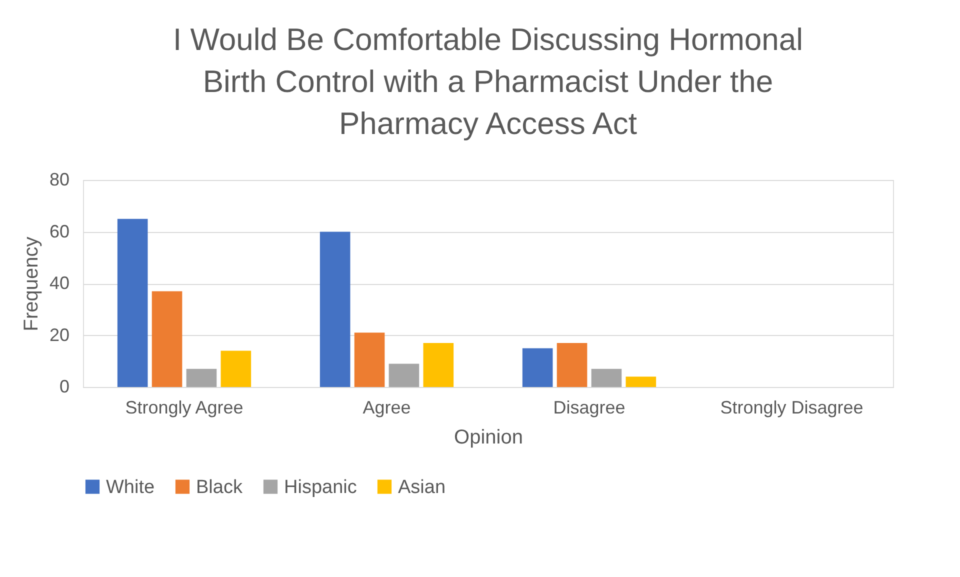 Image resolution: width=960 pixels, height=577 pixels. What do you see at coordinates (59, 334) in the screenshot?
I see `y-tick-label: 20` at bounding box center [59, 334].